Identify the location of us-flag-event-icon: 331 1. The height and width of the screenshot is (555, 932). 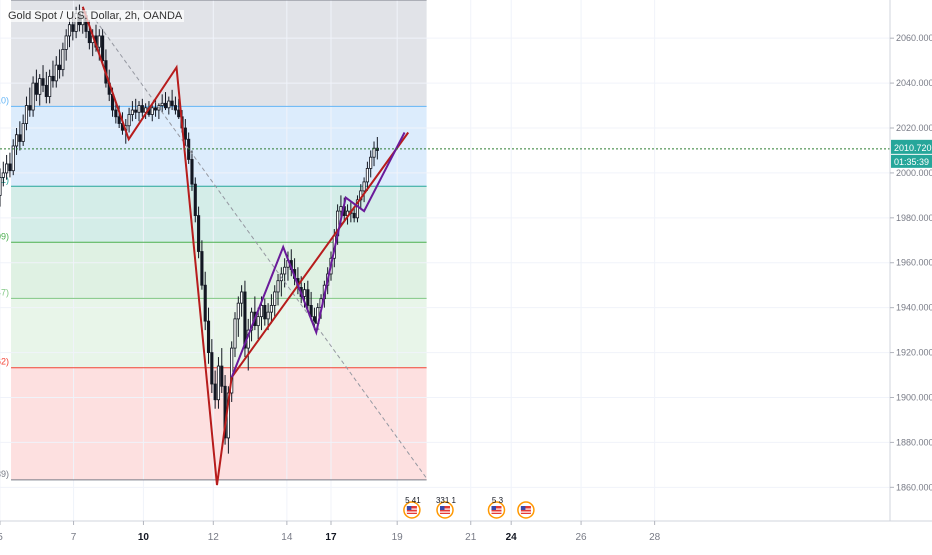
(446, 507).